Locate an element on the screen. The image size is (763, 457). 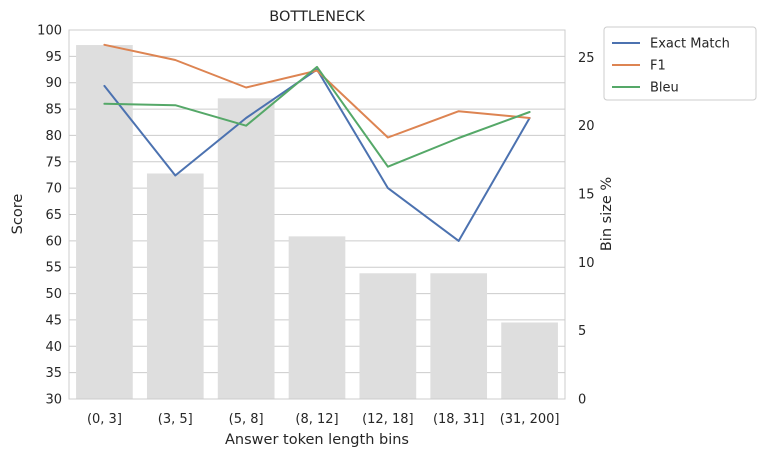
y-tick-label: 70 is located at coordinates (53, 189).